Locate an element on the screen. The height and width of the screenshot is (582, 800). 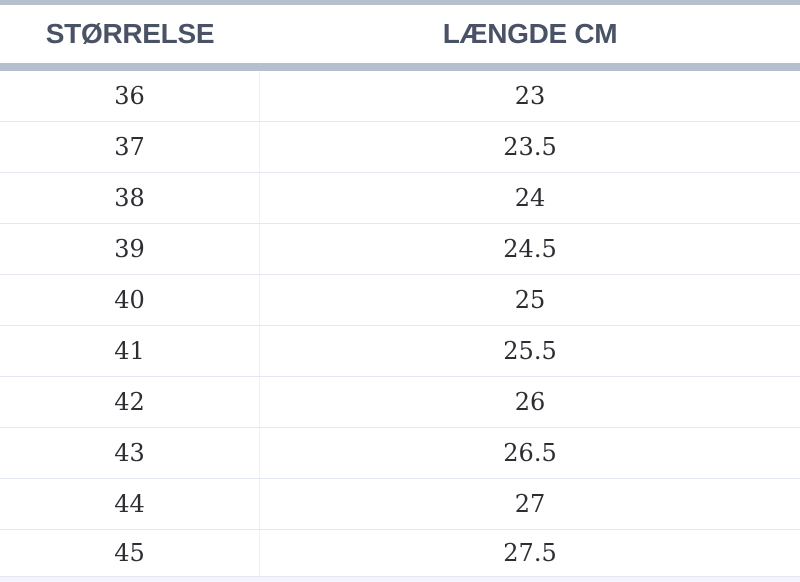
size-cell: 39 is located at coordinates (130, 249).